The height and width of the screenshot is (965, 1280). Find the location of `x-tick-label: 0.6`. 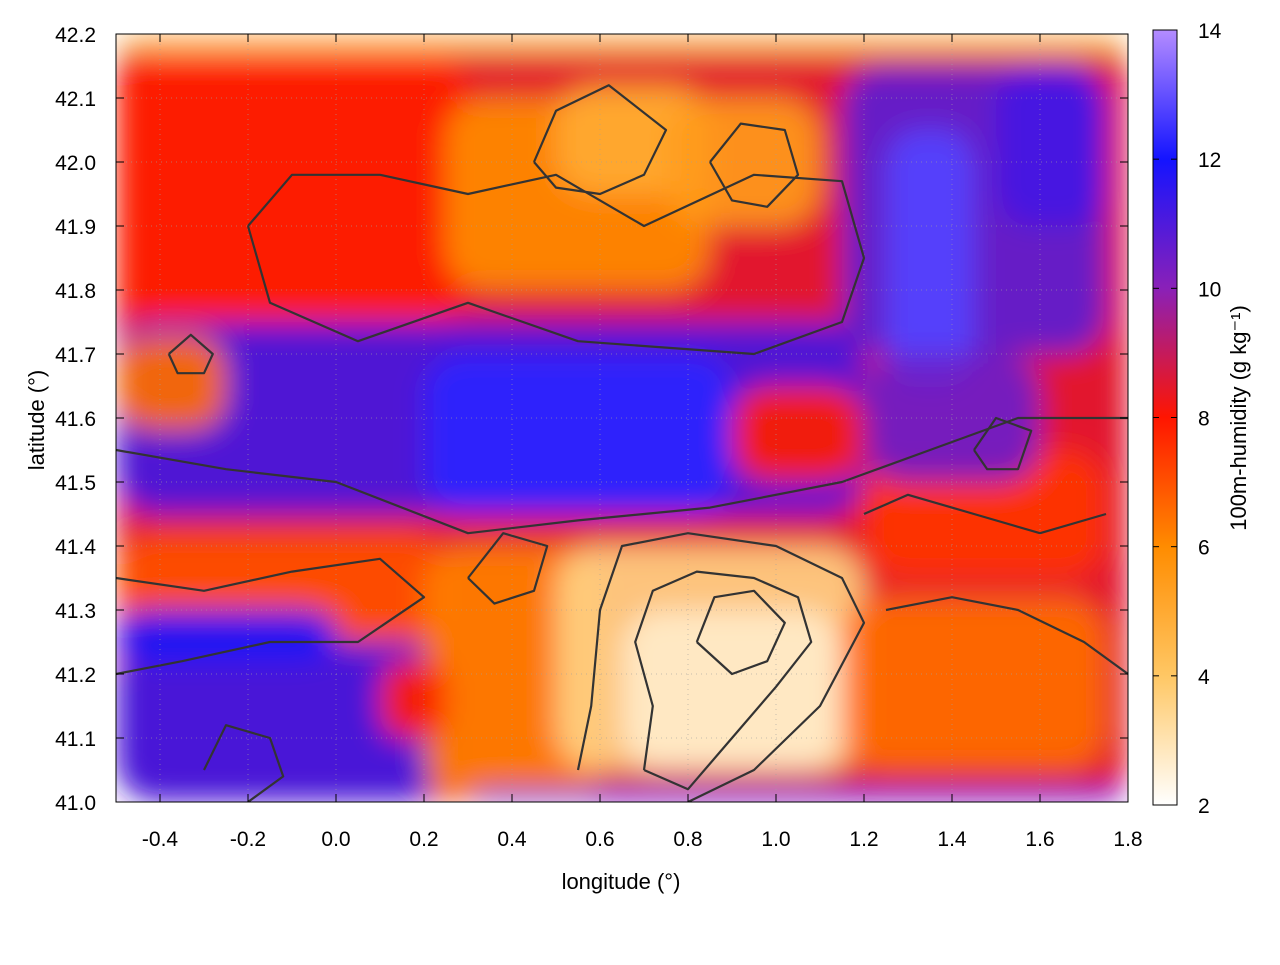

x-tick-label: 0.6 is located at coordinates (599, 839).